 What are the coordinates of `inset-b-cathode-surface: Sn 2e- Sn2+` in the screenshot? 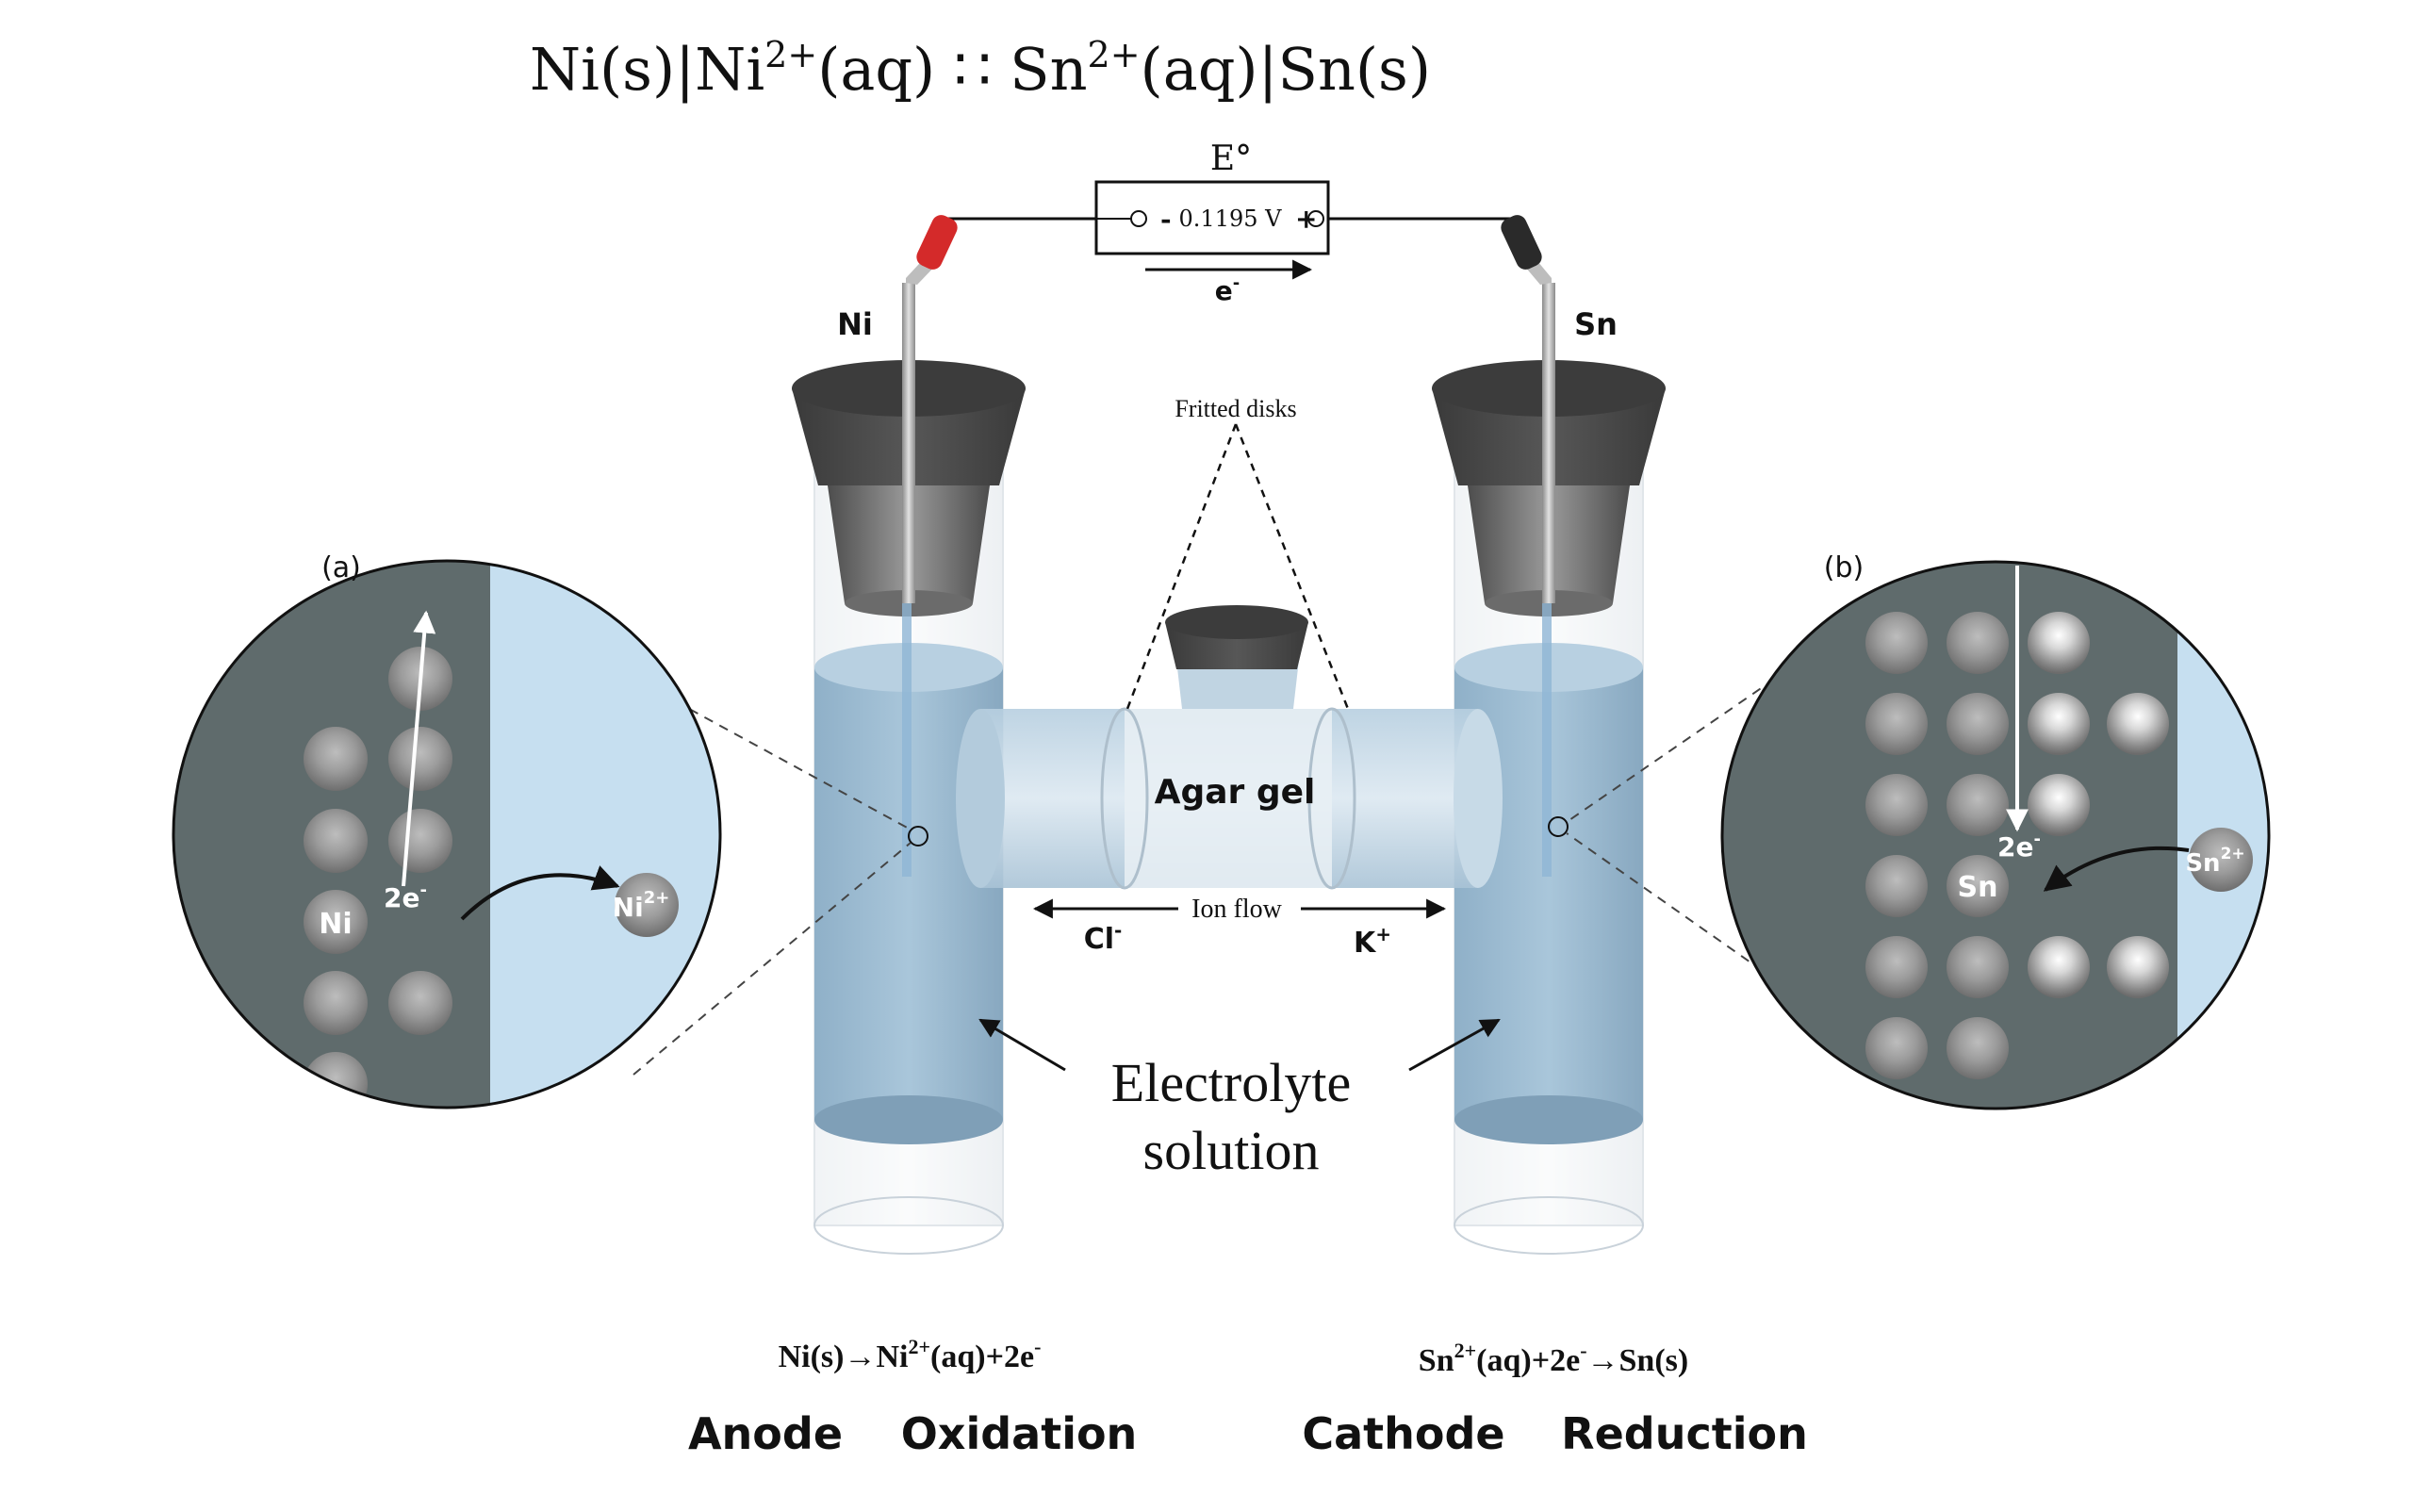 It's located at (1996, 835).